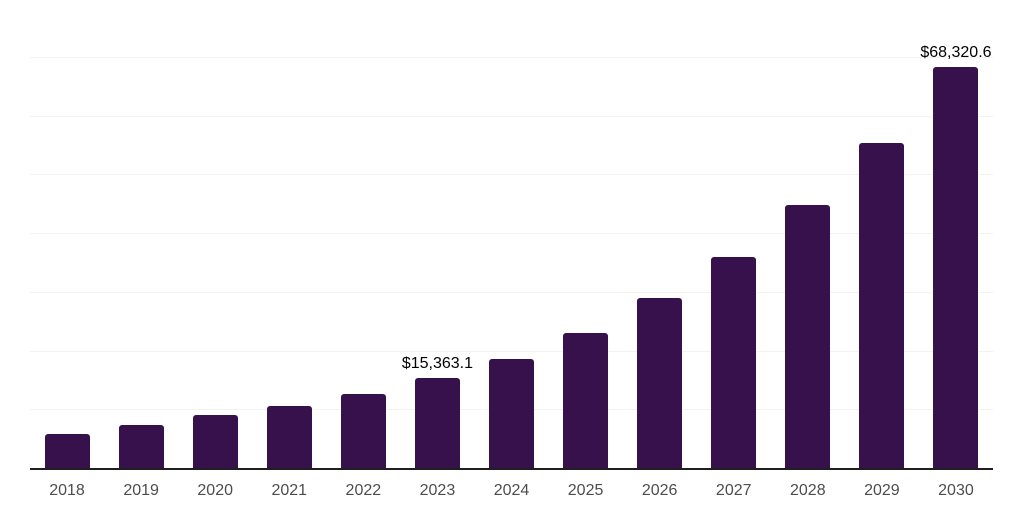 This screenshot has height=512, width=1024. What do you see at coordinates (586, 400) in the screenshot?
I see `bar-2025` at bounding box center [586, 400].